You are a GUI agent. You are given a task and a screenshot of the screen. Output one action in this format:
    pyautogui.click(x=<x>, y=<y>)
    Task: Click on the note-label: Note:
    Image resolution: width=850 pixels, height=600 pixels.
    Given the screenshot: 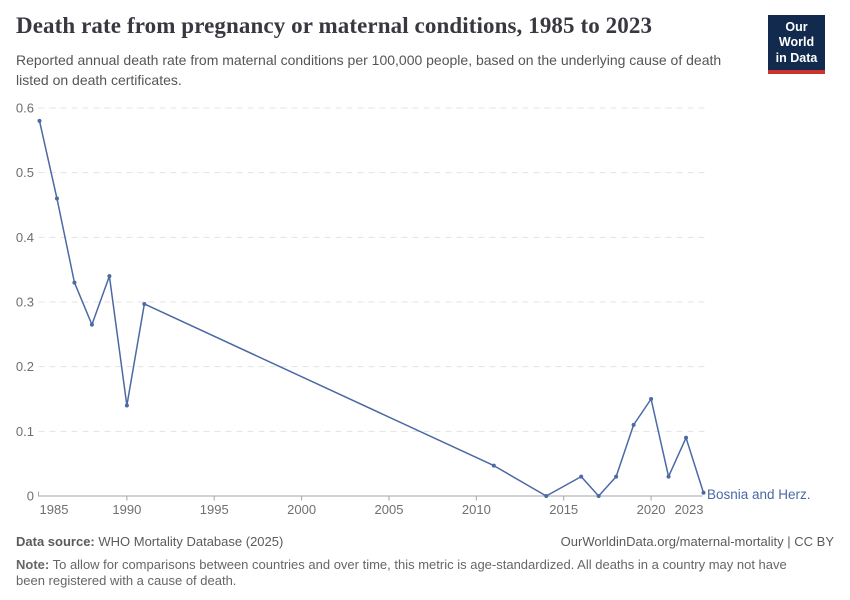 What is the action you would take?
    pyautogui.click(x=33, y=564)
    